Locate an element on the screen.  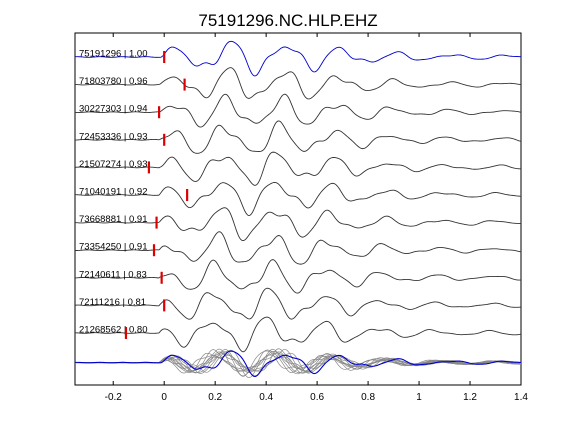
trace-row: 72111216 | 0.81 is located at coordinates (298, 303).